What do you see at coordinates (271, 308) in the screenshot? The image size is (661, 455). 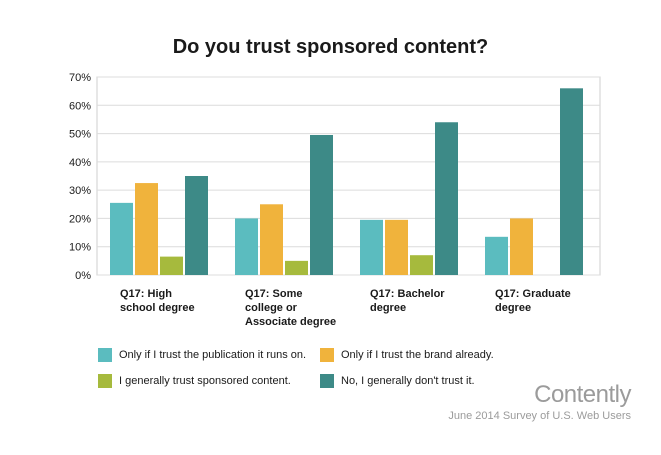 I see `category-label-line: college or` at bounding box center [271, 308].